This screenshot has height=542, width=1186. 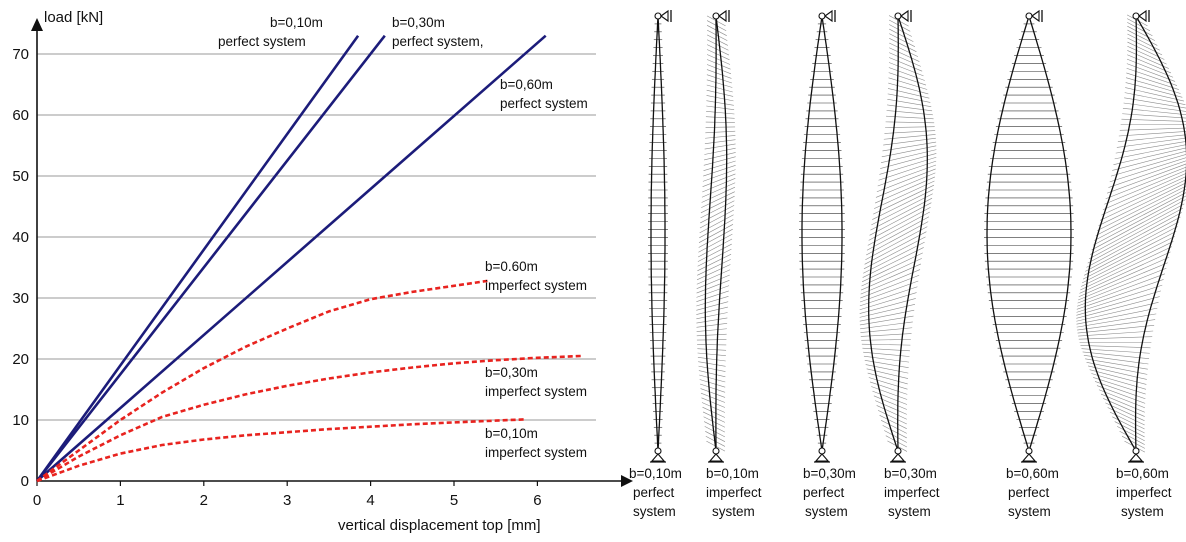 What do you see at coordinates (733, 511) in the screenshot?
I see `caption-2-line3: system` at bounding box center [733, 511].